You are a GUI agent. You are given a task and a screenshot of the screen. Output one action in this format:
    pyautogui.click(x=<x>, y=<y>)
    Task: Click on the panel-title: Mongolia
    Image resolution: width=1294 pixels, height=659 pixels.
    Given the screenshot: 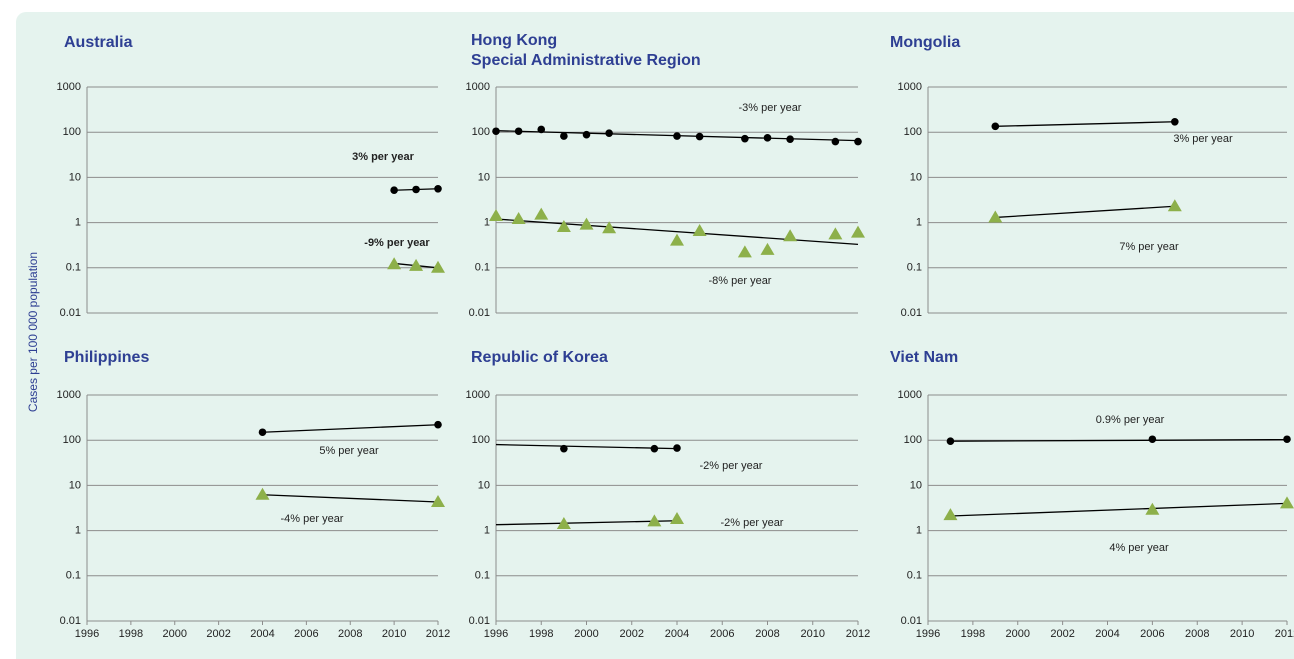 What is the action you would take?
    pyautogui.click(x=925, y=42)
    